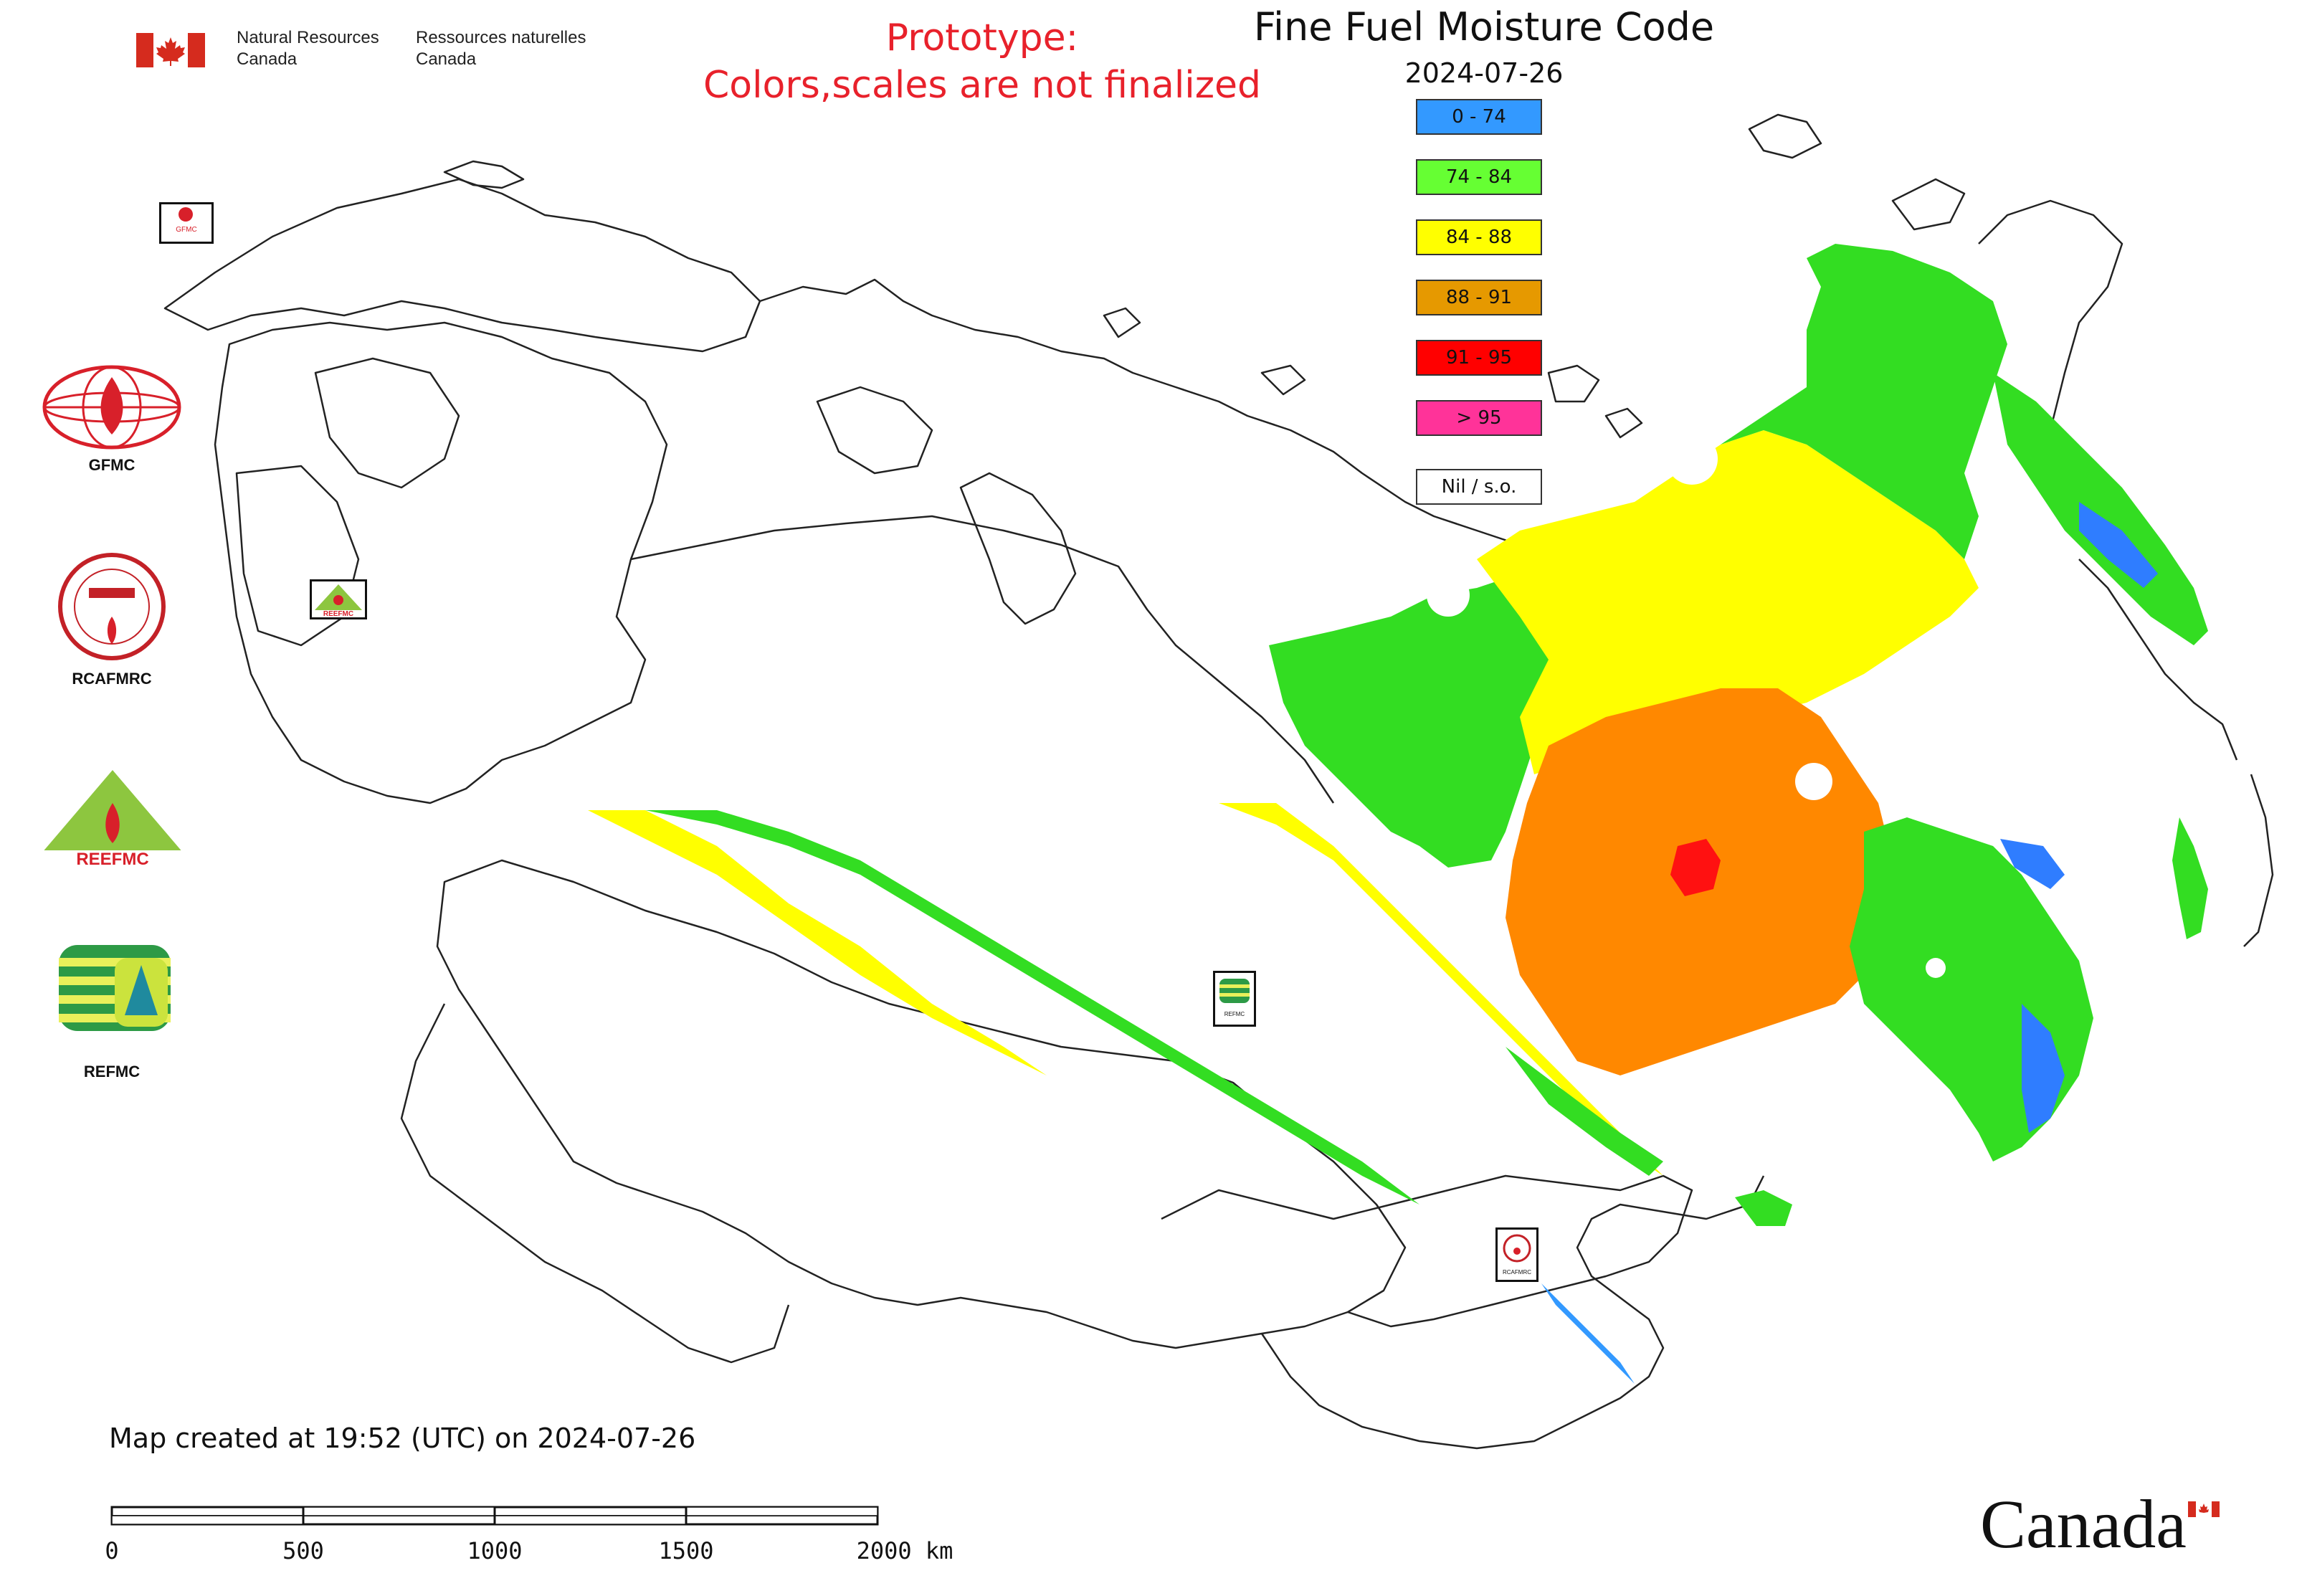 This screenshot has height=1596, width=2302. I want to click on canada-flag-icon, so click(170, 50).